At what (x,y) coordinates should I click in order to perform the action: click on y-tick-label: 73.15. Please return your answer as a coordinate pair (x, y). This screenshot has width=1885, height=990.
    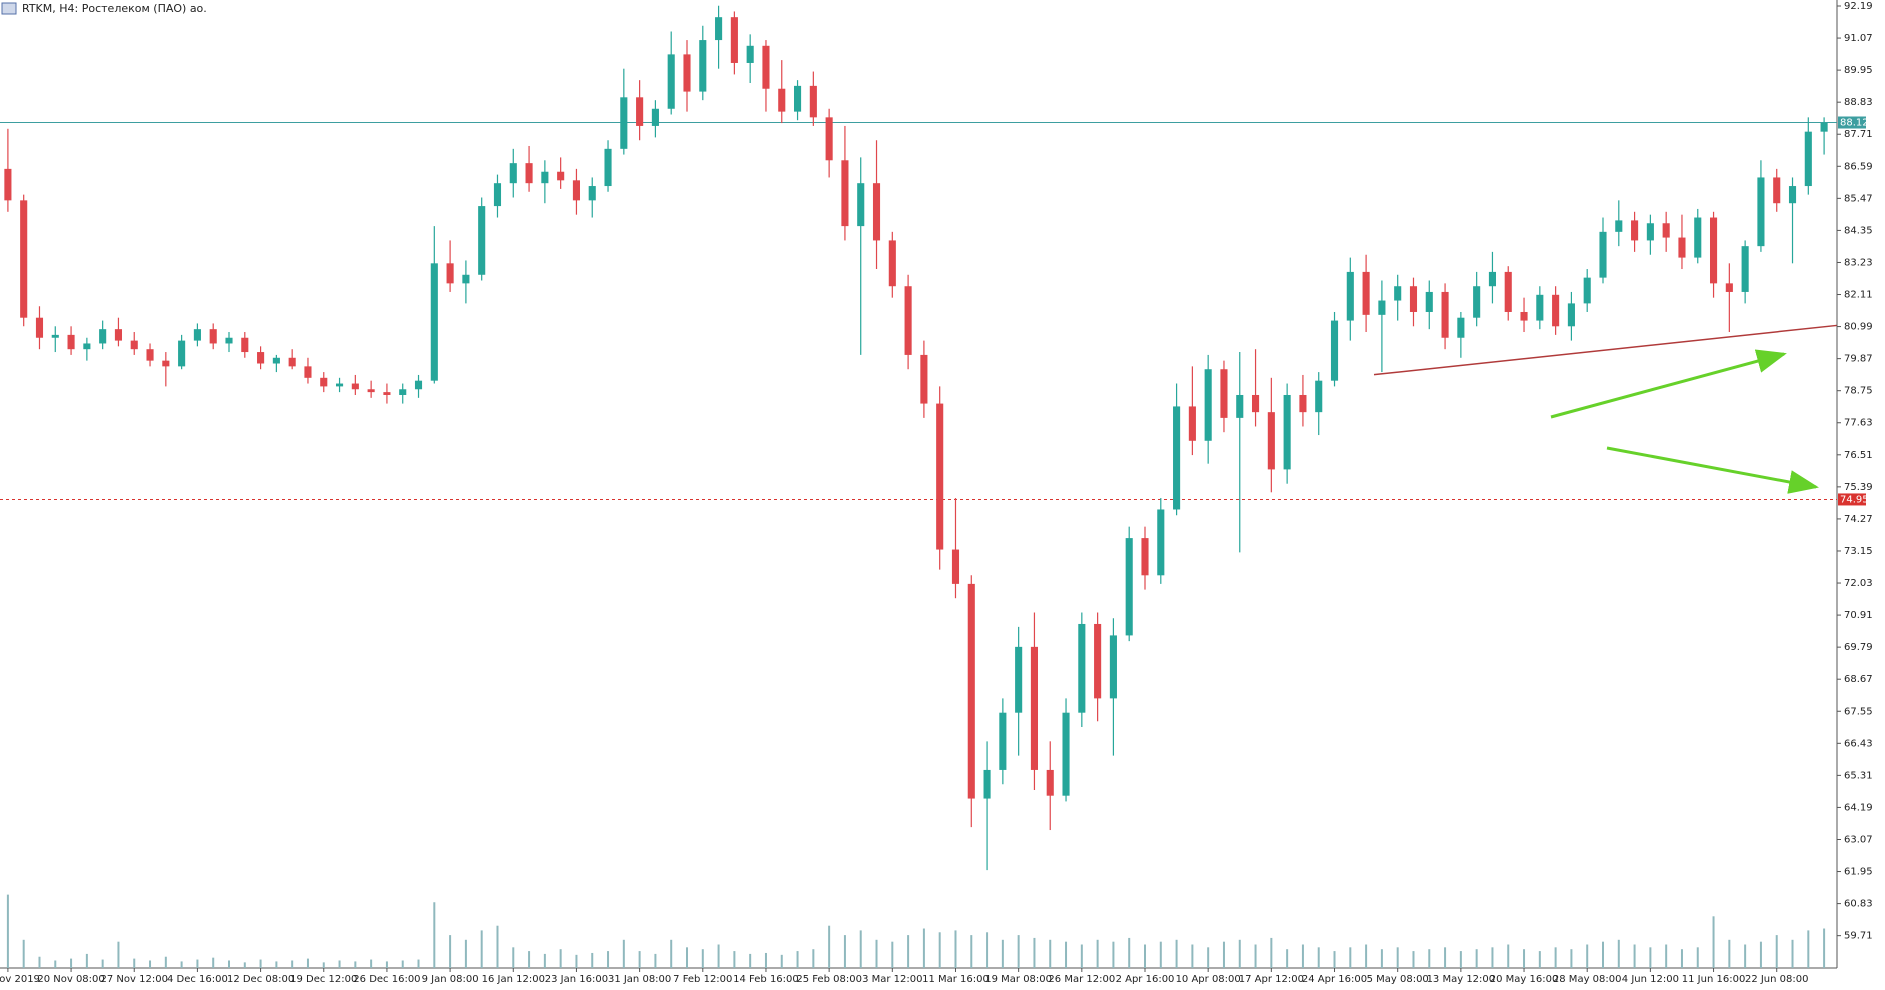
    Looking at the image, I should click on (1858, 551).